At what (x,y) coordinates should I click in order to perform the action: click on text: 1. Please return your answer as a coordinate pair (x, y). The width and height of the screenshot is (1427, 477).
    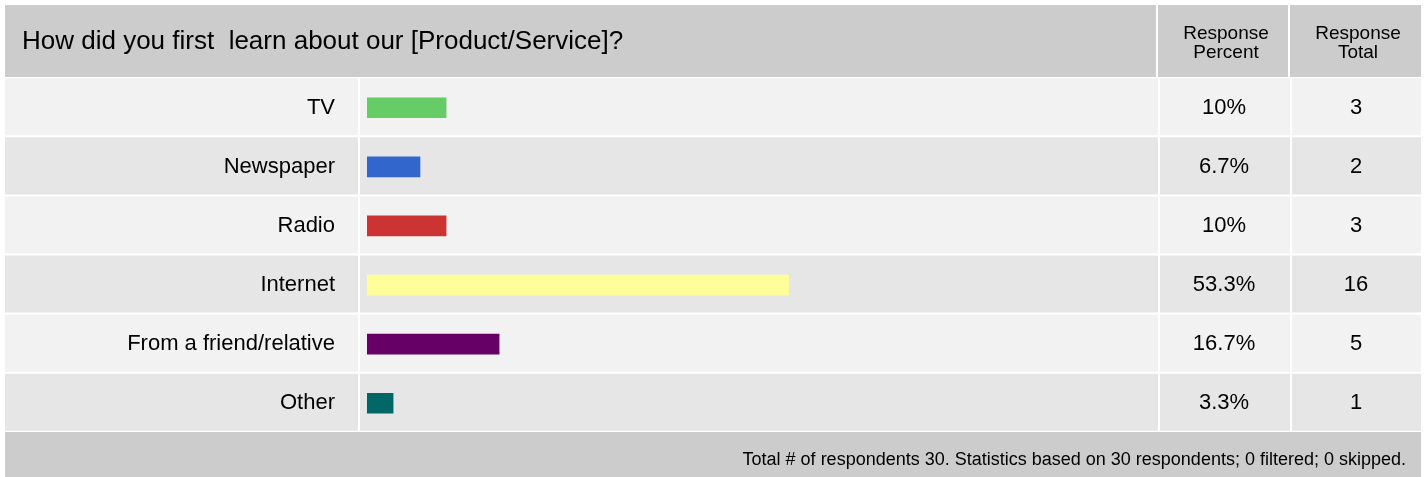
    Looking at the image, I should click on (1356, 402).